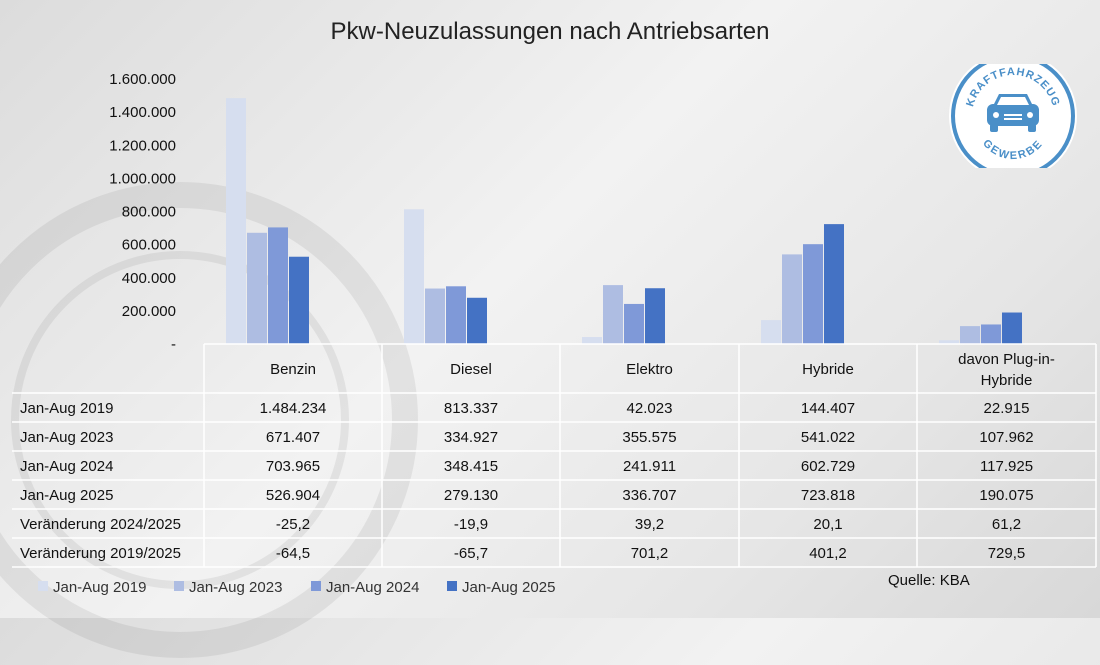 Image resolution: width=1100 pixels, height=665 pixels. I want to click on y-tick-label: 1.200.000, so click(142, 145).